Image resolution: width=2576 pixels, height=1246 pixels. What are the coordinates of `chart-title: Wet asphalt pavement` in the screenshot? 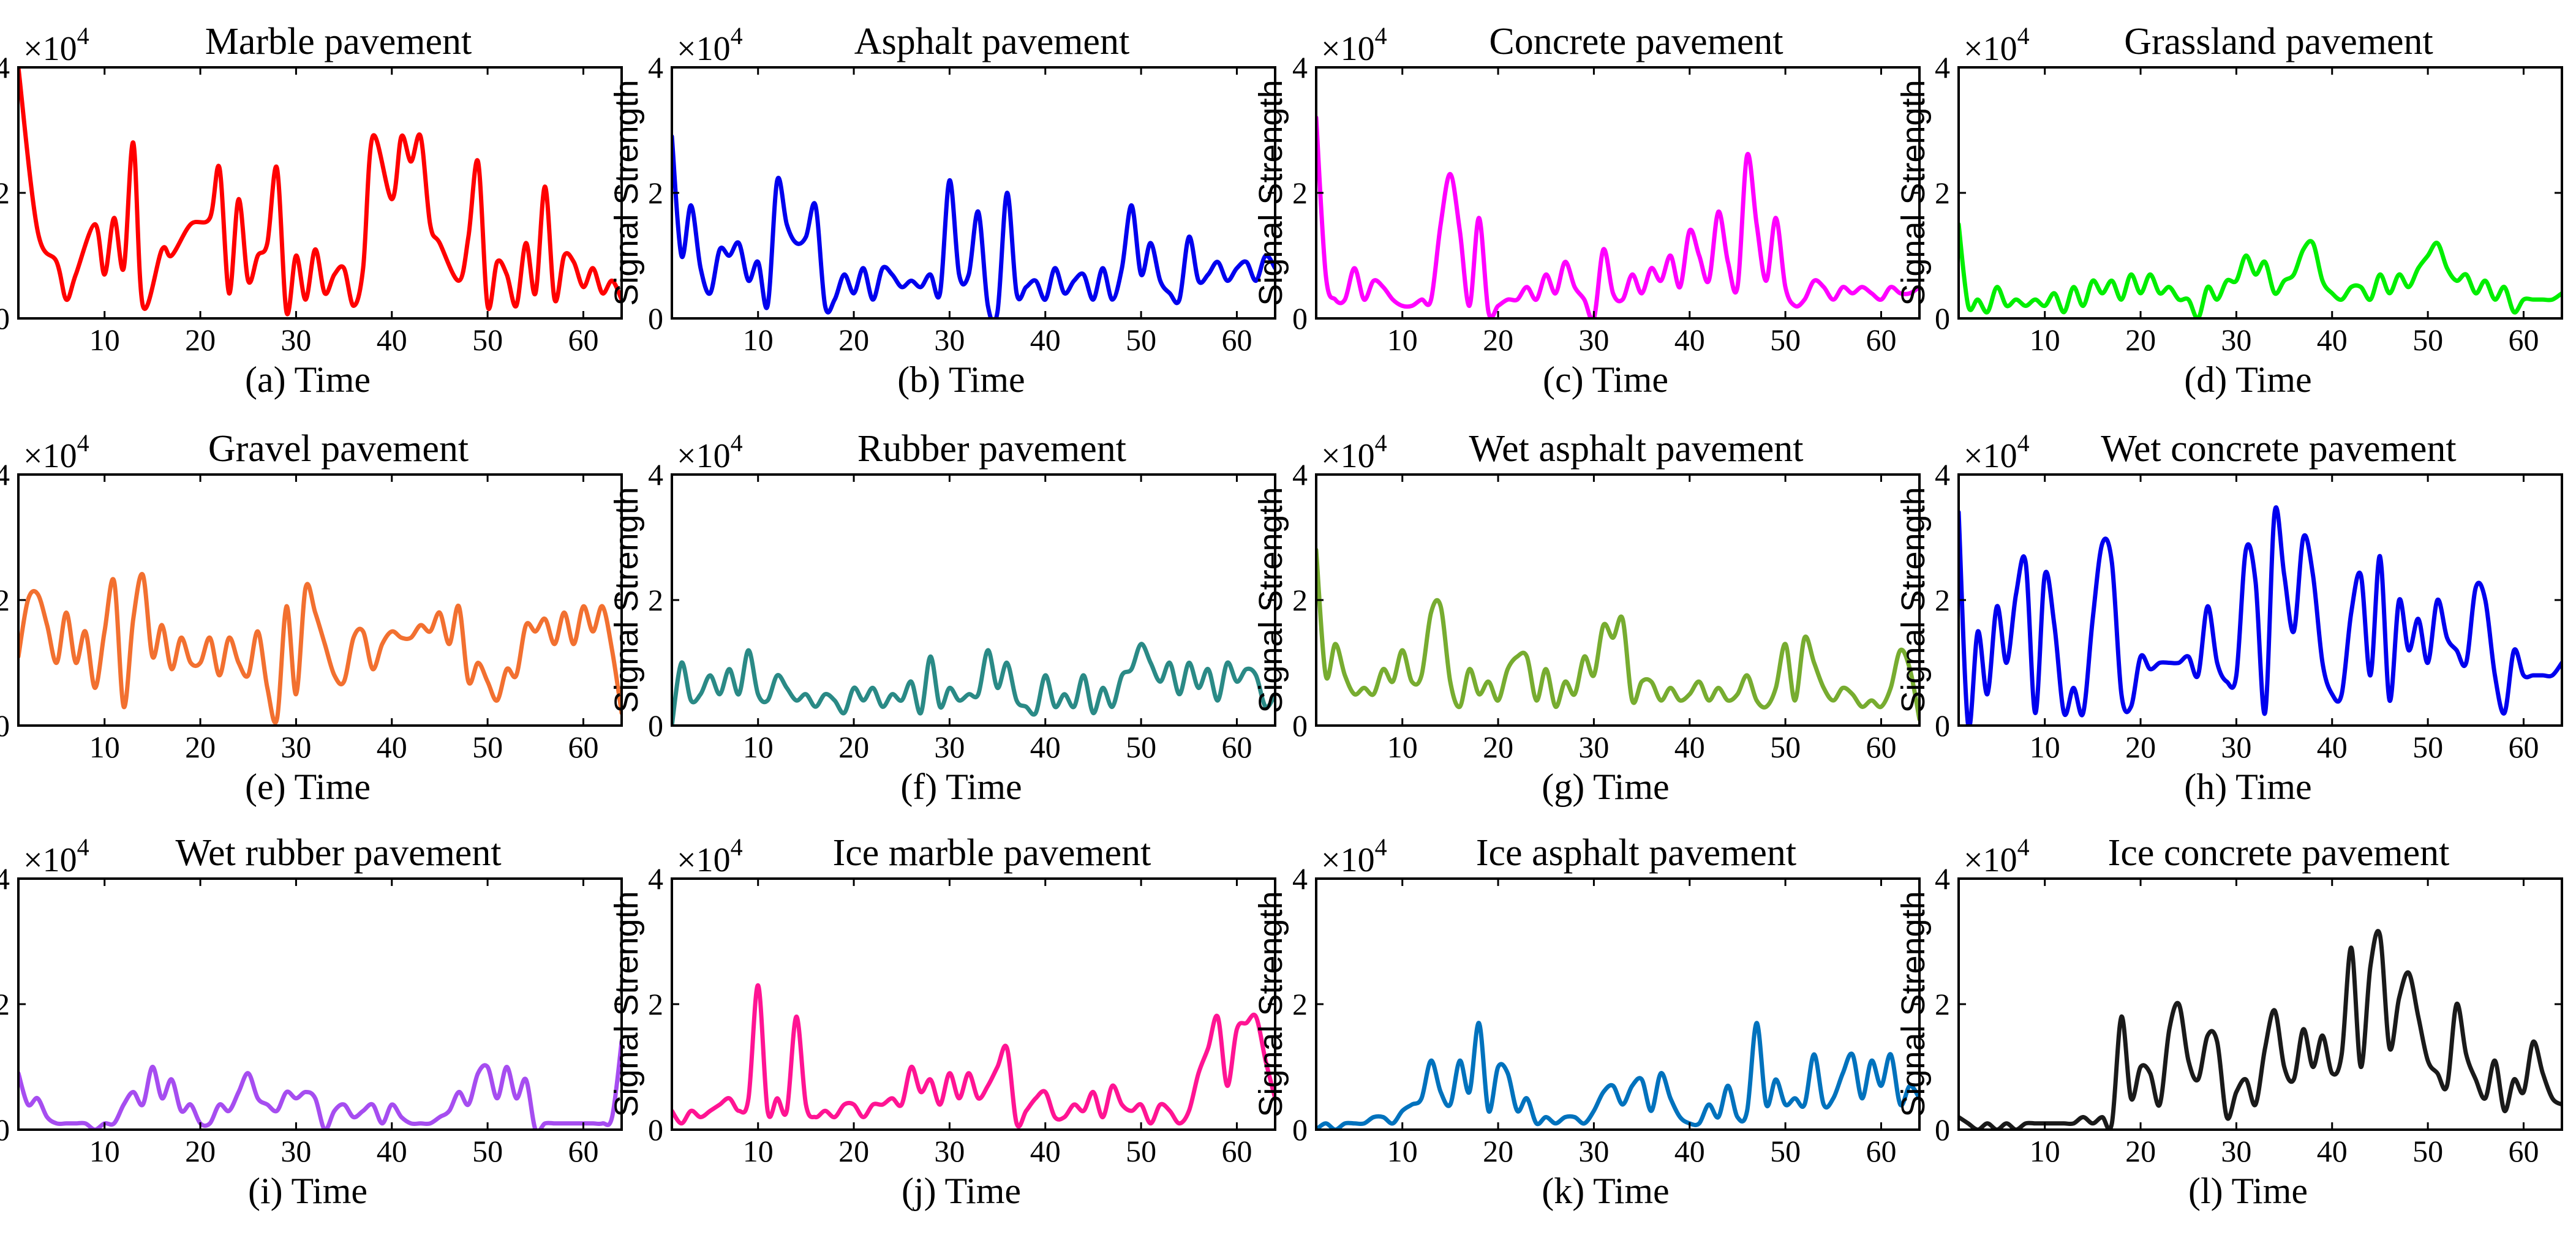 It's located at (1636, 449).